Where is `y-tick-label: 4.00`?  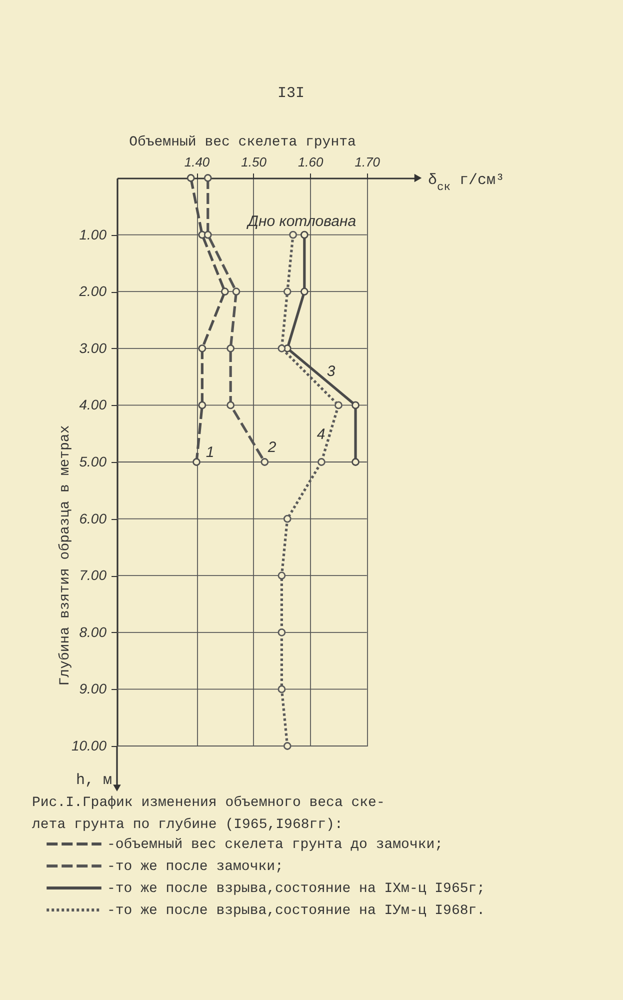
y-tick-label: 4.00 is located at coordinates (93, 404).